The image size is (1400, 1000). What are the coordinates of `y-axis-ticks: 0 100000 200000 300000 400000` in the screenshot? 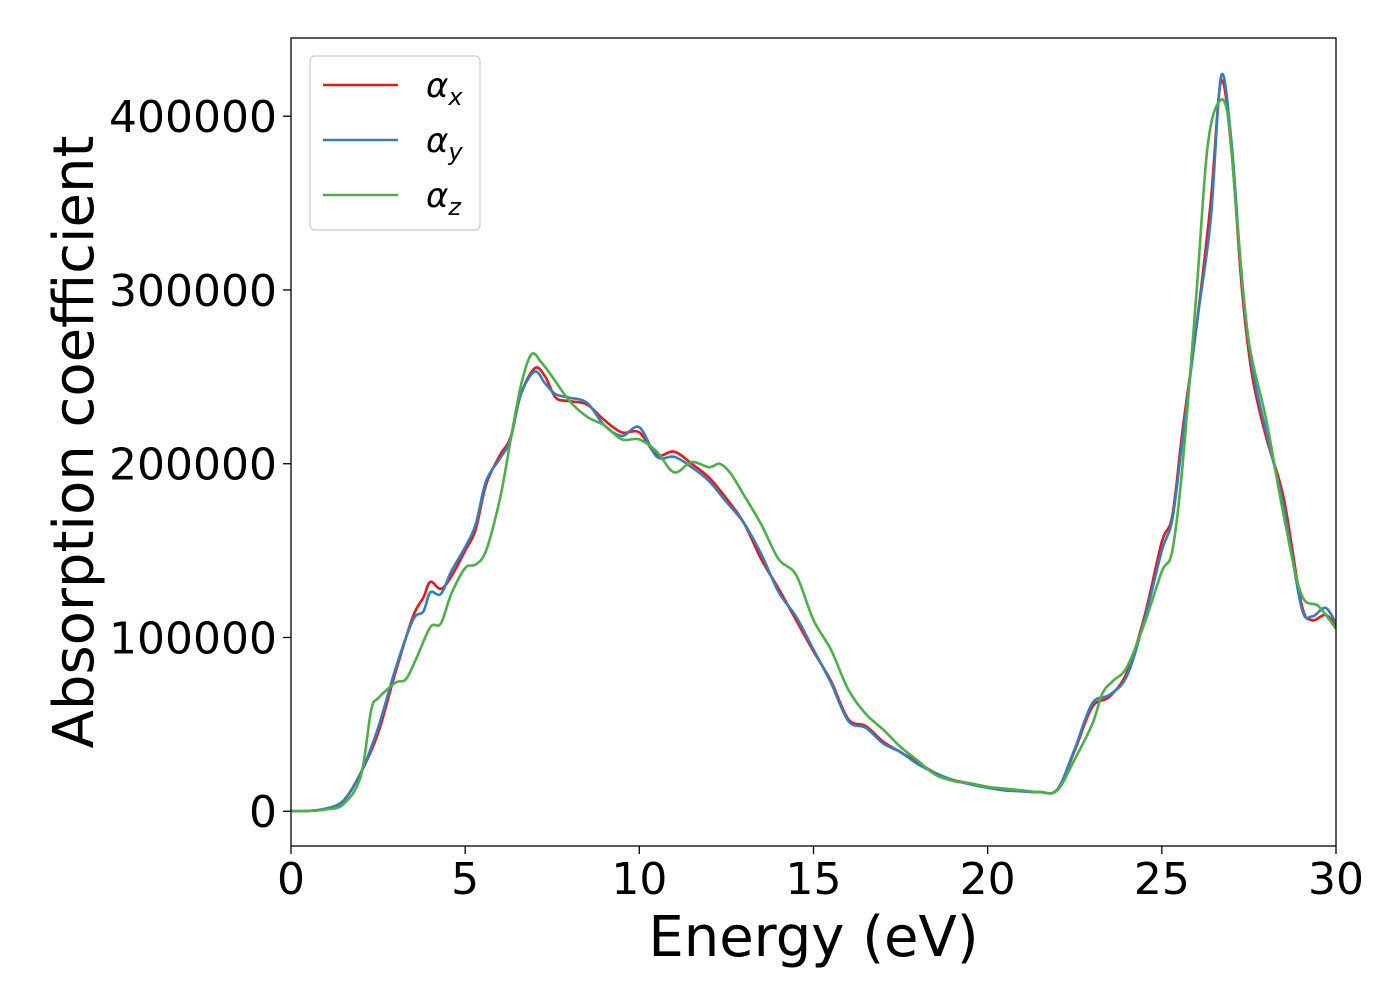 It's located at (200, 465).